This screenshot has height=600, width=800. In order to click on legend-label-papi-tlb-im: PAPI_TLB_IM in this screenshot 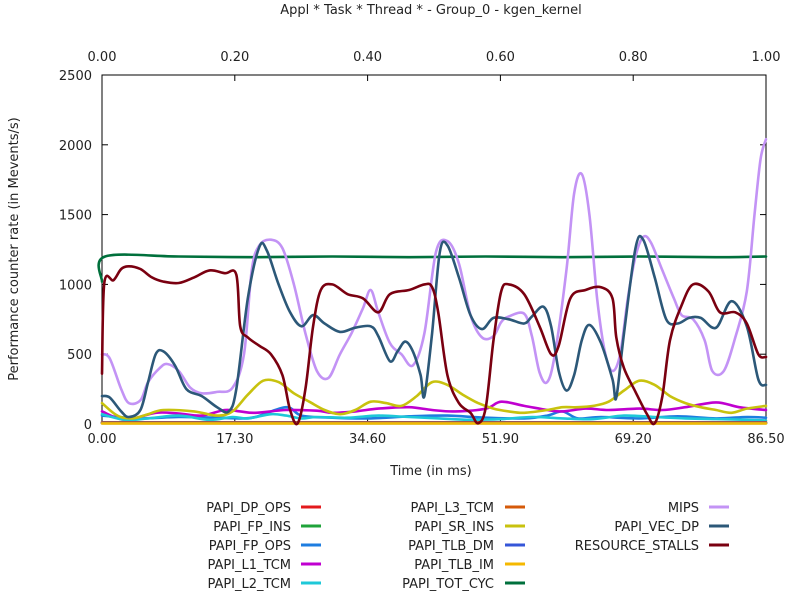, I will do `click(454, 565)`.